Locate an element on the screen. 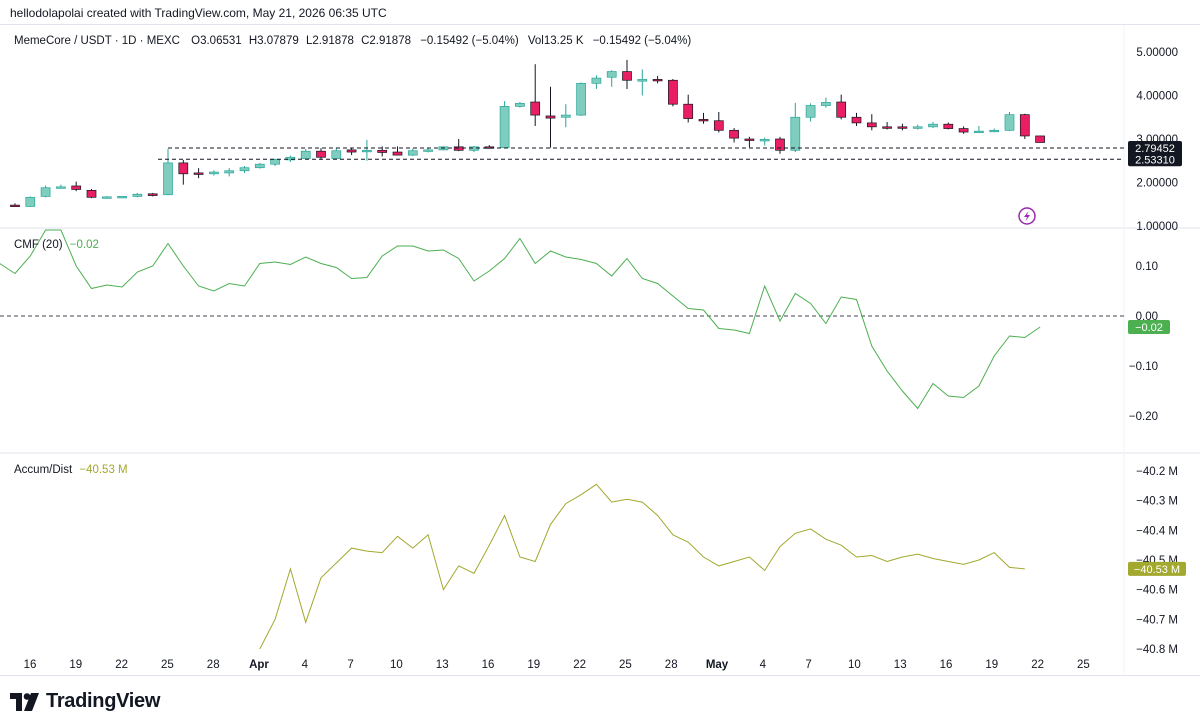 This screenshot has height=727, width=1200. price-label-tag: 2.53310 is located at coordinates (1155, 159).